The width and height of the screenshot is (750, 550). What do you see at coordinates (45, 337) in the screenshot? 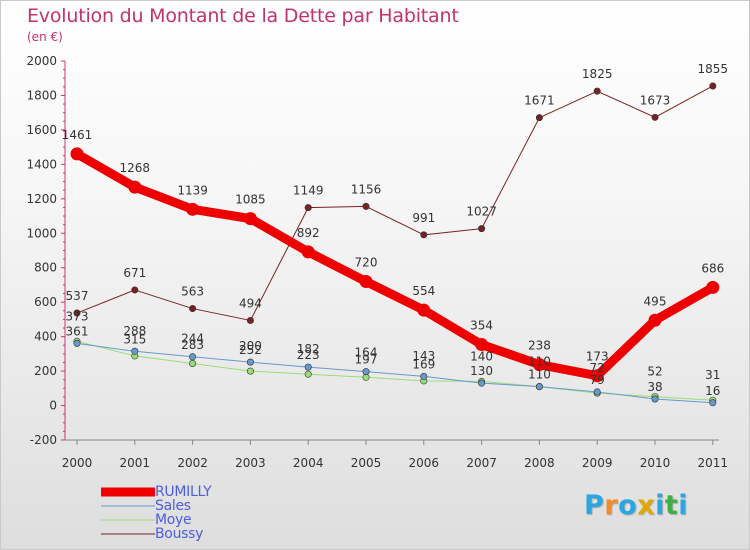
I see `y-tick-label: 400` at bounding box center [45, 337].